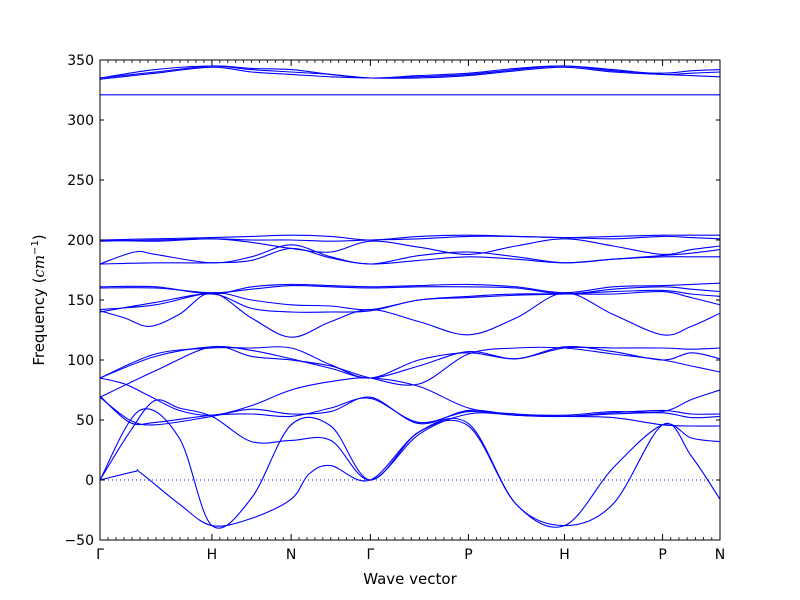 The width and height of the screenshot is (800, 600). What do you see at coordinates (35, 247) in the screenshot?
I see `y-axis-label-sup: −1` at bounding box center [35, 247].